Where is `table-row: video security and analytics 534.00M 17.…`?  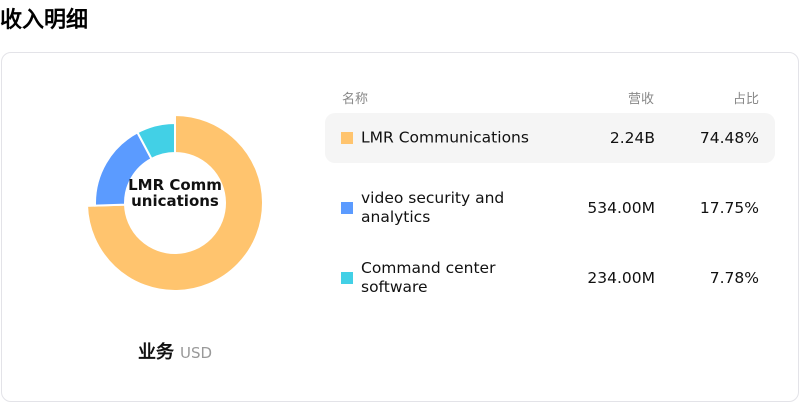
table-row: video security and analytics 534.00M 17.… is located at coordinates (550, 208).